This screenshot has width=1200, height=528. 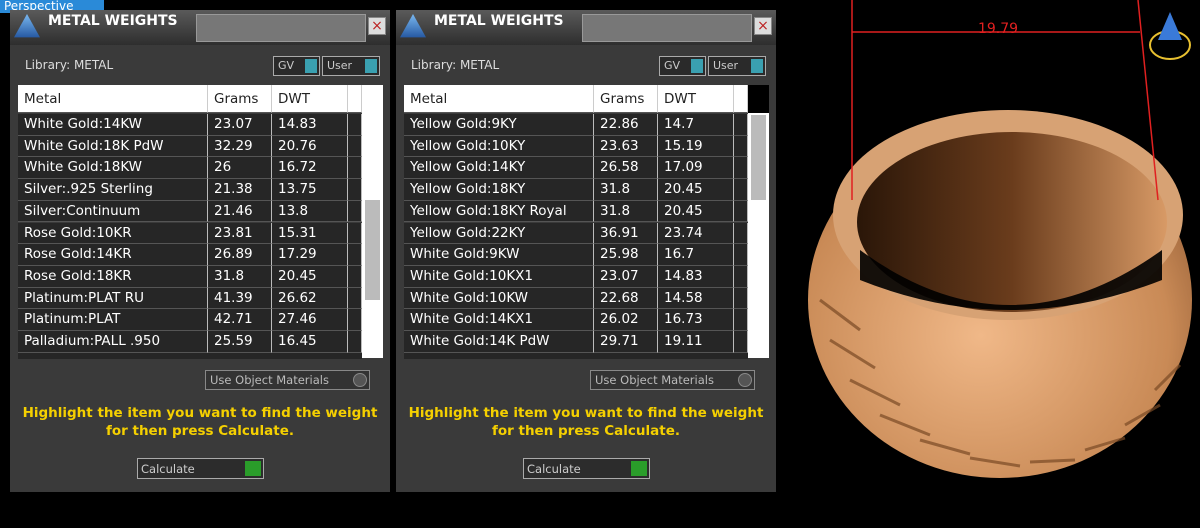 What do you see at coordinates (113, 320) in the screenshot?
I see `metal-cell: Platinum:PLAT` at bounding box center [113, 320].